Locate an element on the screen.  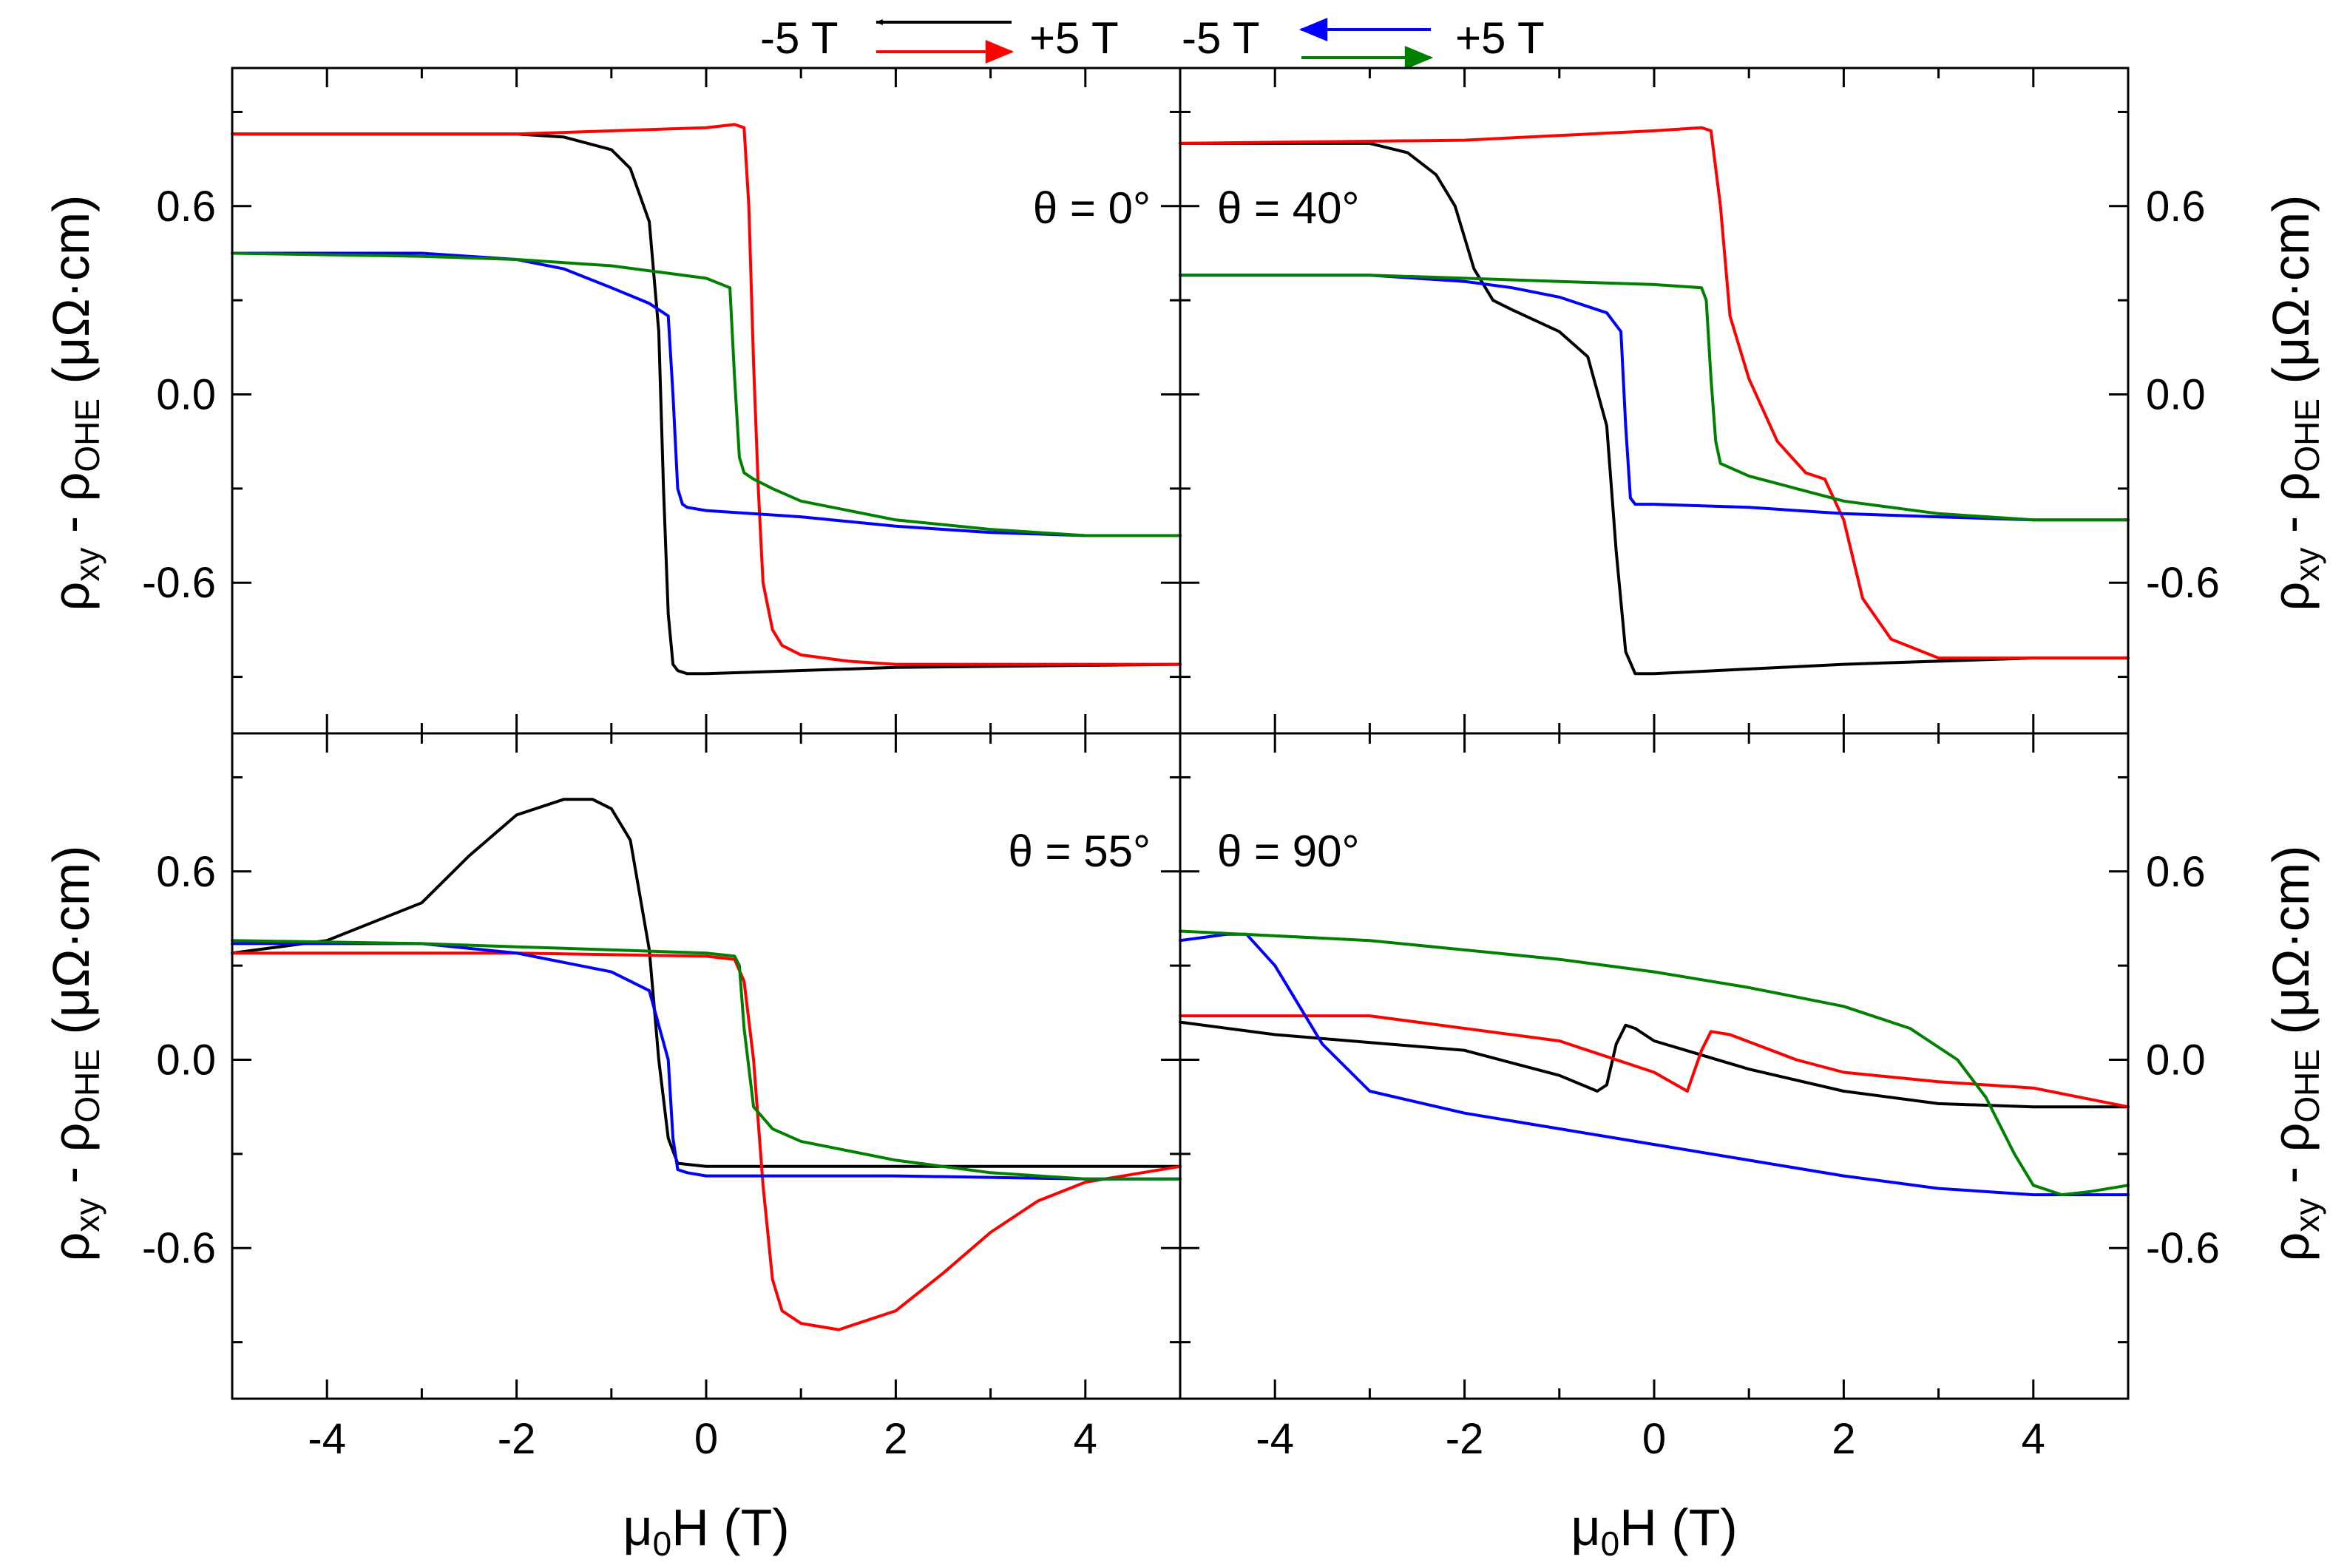
series-top-left-black is located at coordinates (706, 404).